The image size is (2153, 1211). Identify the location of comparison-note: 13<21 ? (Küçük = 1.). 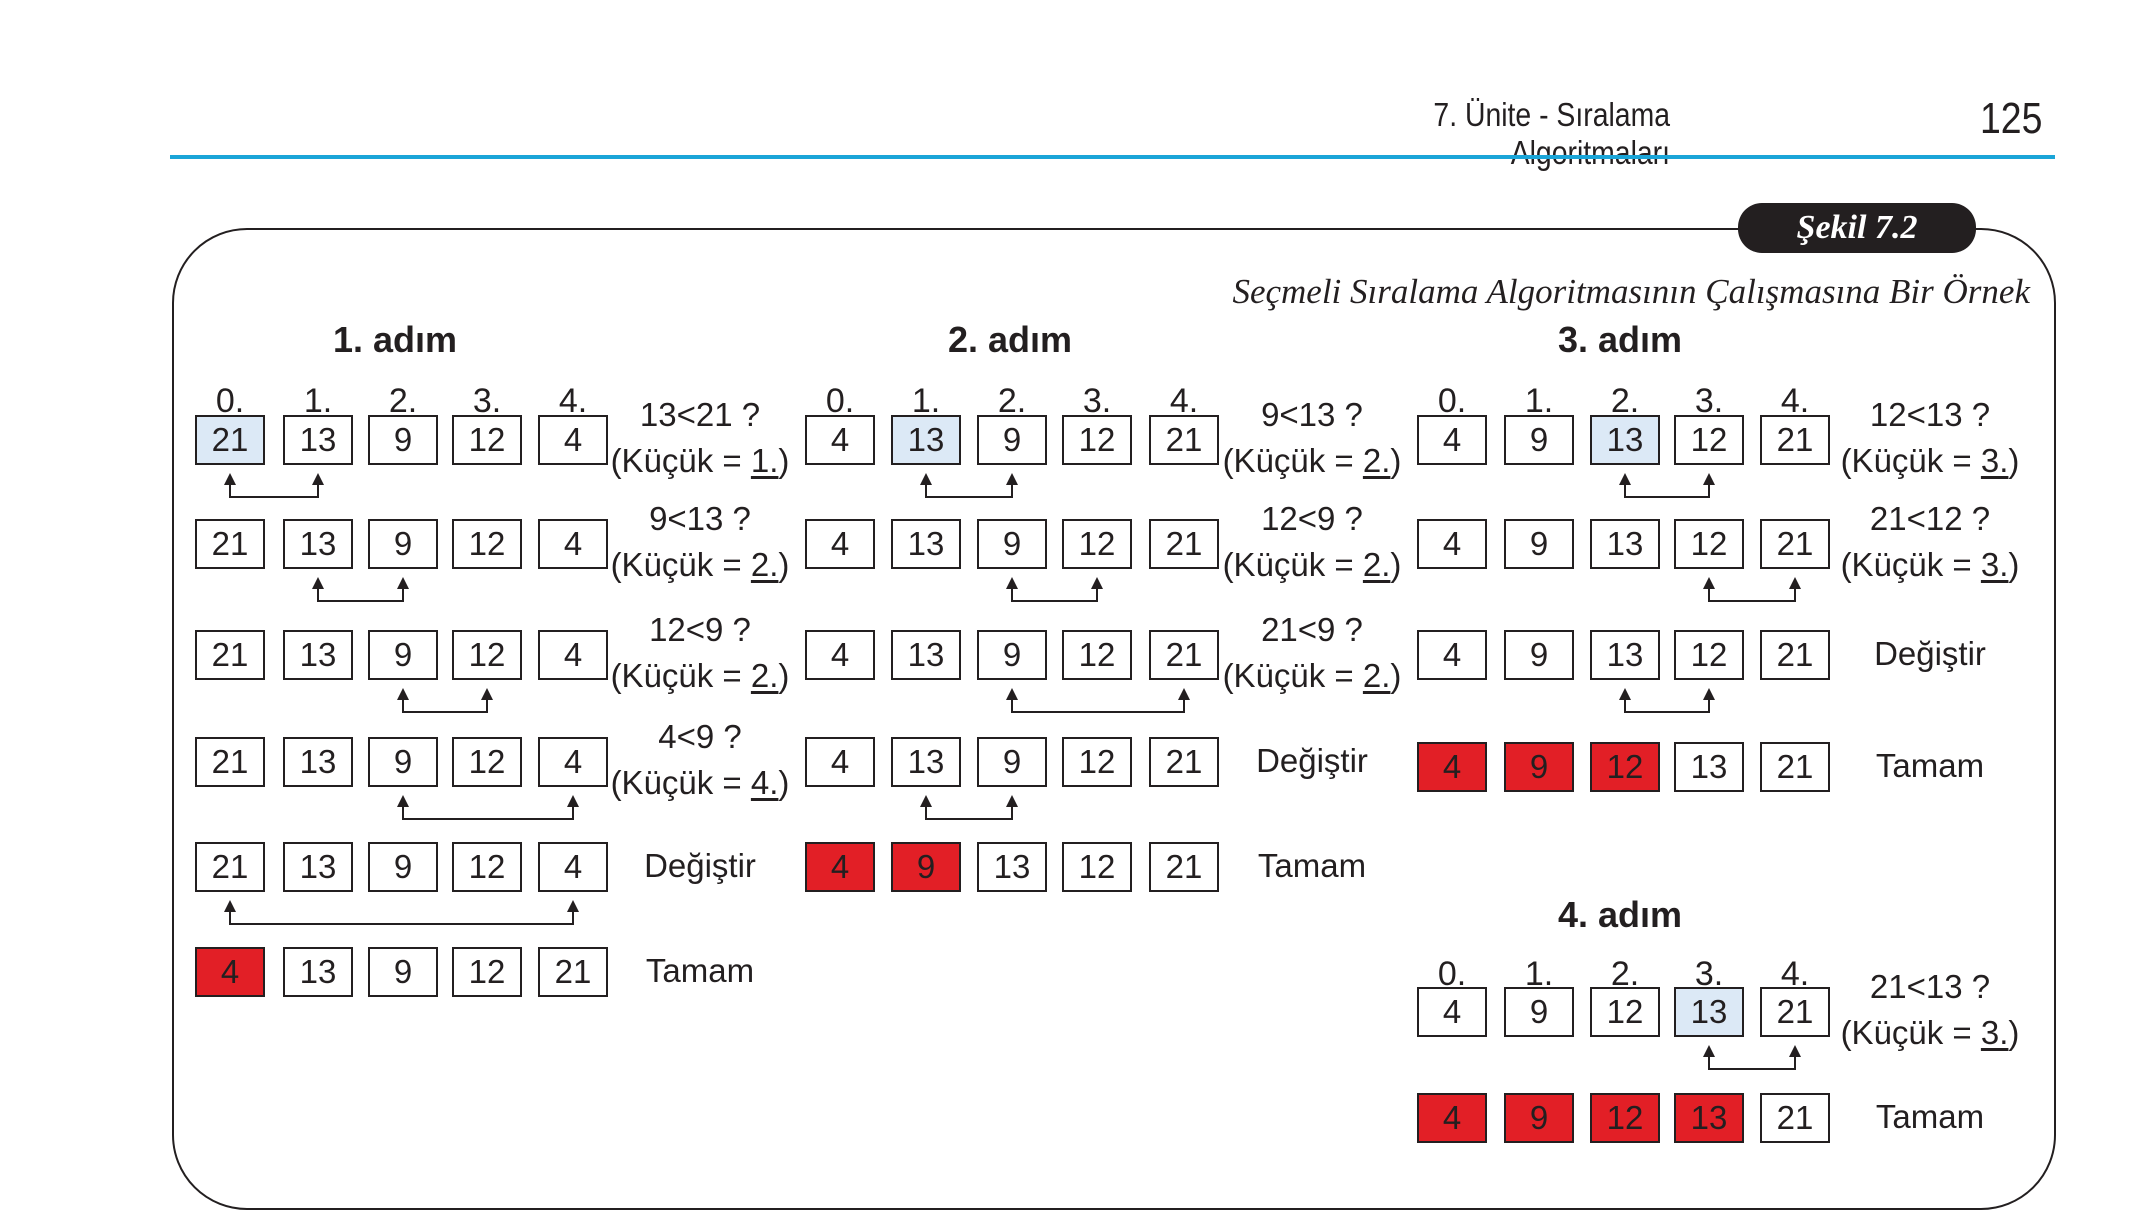
(700, 438).